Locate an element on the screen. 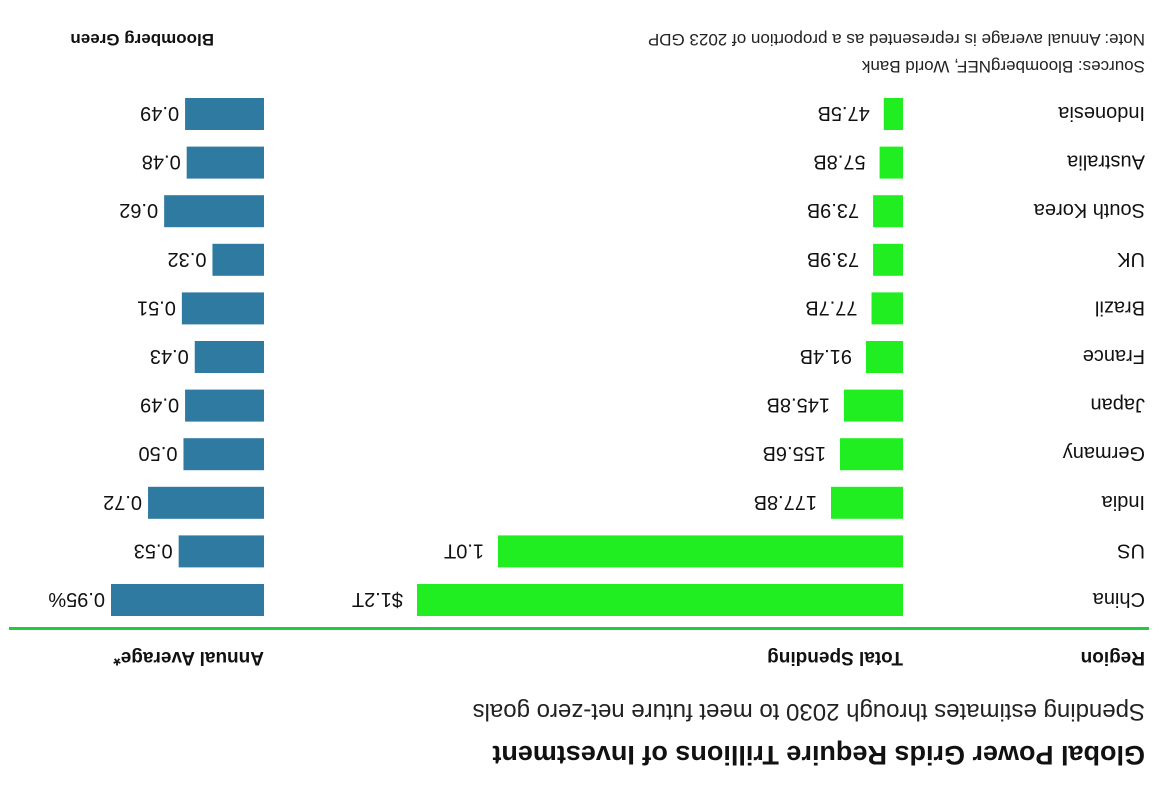 The height and width of the screenshot is (794, 1159). spending-bar-germany is located at coordinates (871, 454).